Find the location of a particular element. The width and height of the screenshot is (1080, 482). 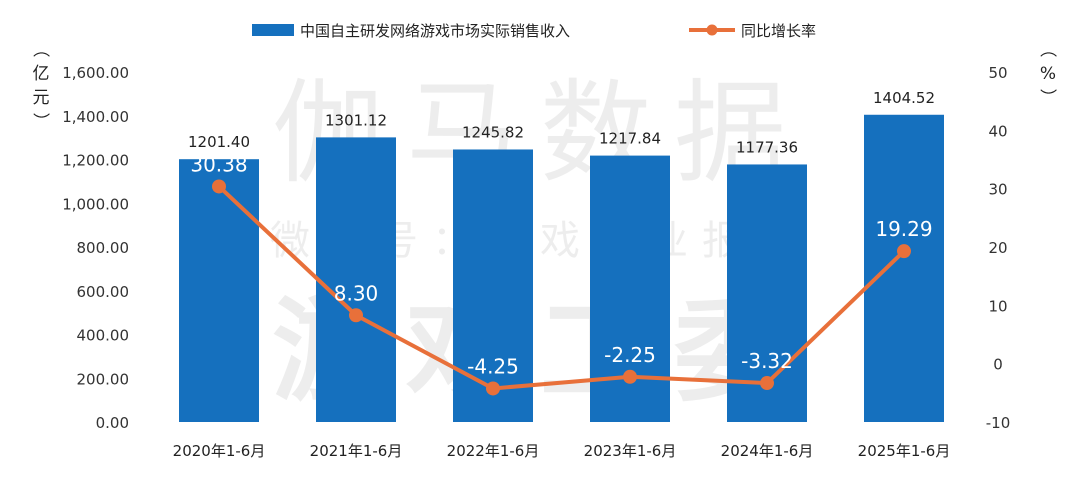

right-axis-ticks: -10 0 10 20 30 40 50 is located at coordinates (998, 248).